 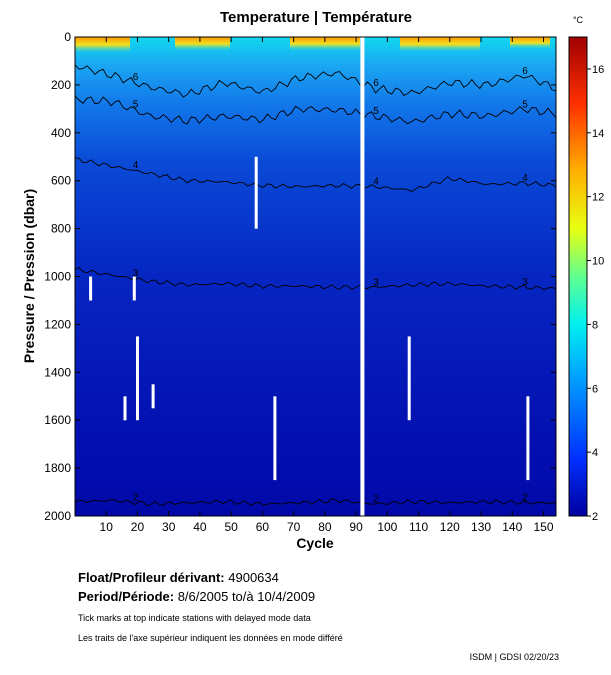 What do you see at coordinates (356, 527) in the screenshot?
I see `x-tick-label: 90` at bounding box center [356, 527].